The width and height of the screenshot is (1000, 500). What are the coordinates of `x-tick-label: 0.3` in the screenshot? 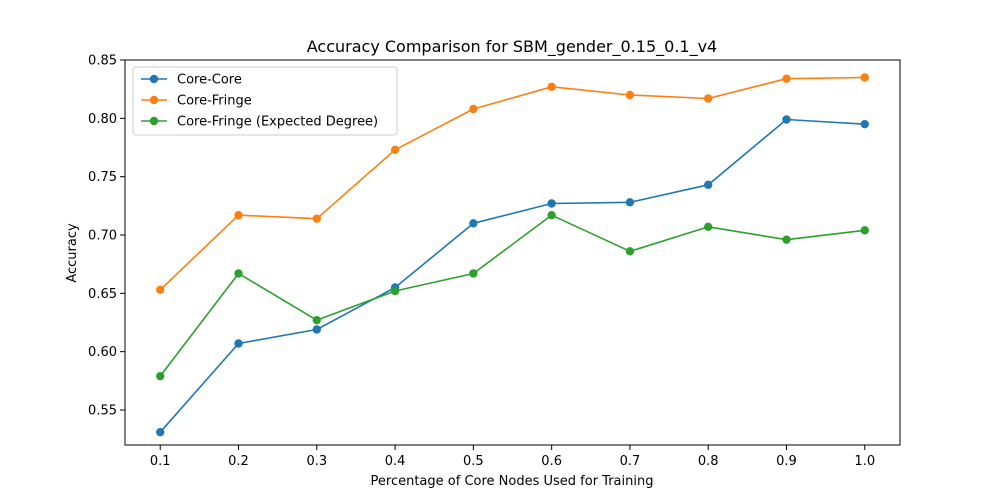 It's located at (316, 461).